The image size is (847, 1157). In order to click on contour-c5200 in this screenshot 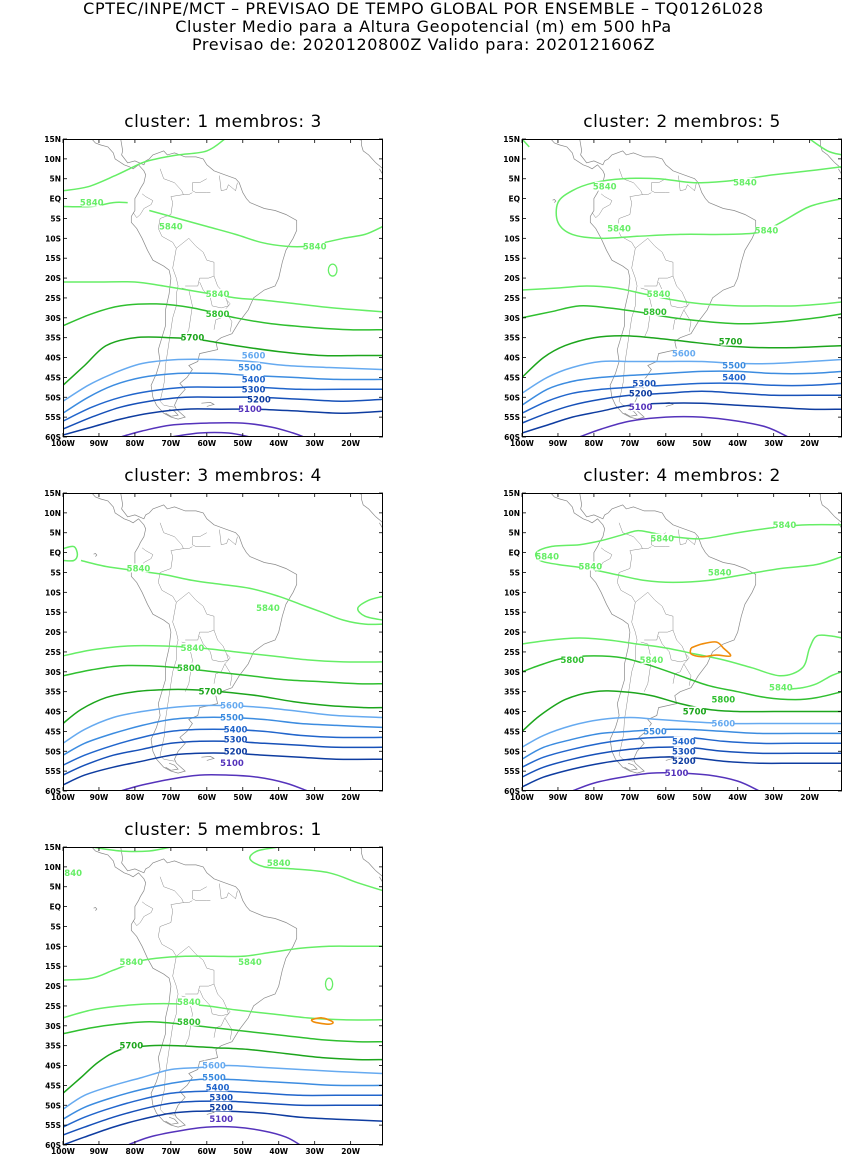, I will do `click(682, 418)`.